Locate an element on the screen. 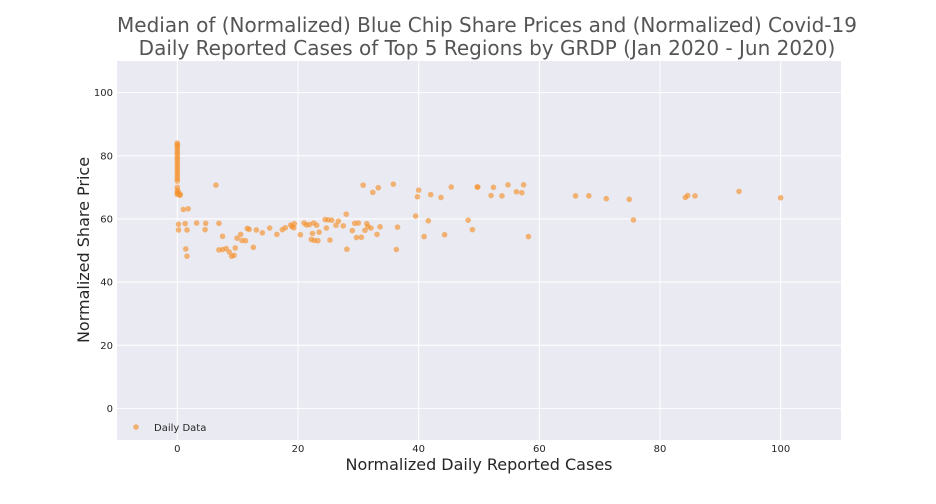  y-tick-label: 40 is located at coordinates (106, 283).